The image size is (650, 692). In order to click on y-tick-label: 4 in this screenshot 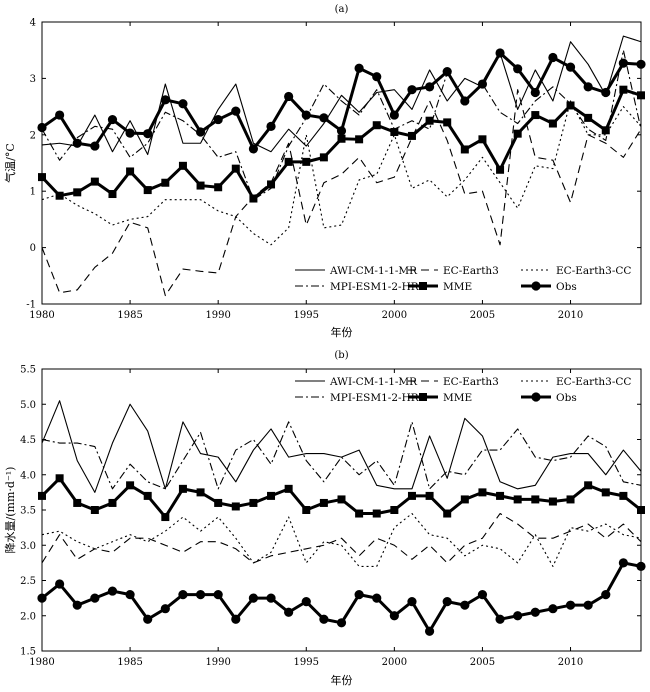, I will do `click(33, 23)`.